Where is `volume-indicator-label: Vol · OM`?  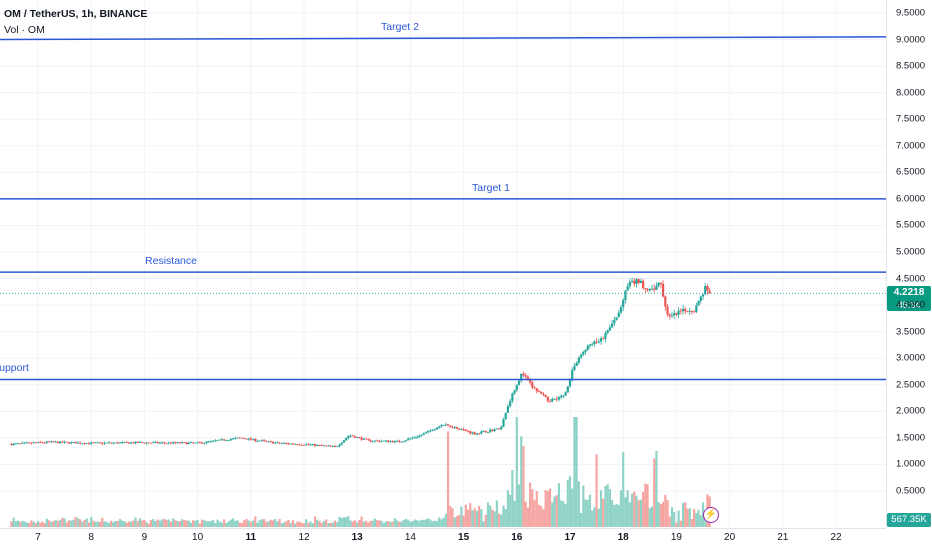
volume-indicator-label: Vol · OM is located at coordinates (24, 30).